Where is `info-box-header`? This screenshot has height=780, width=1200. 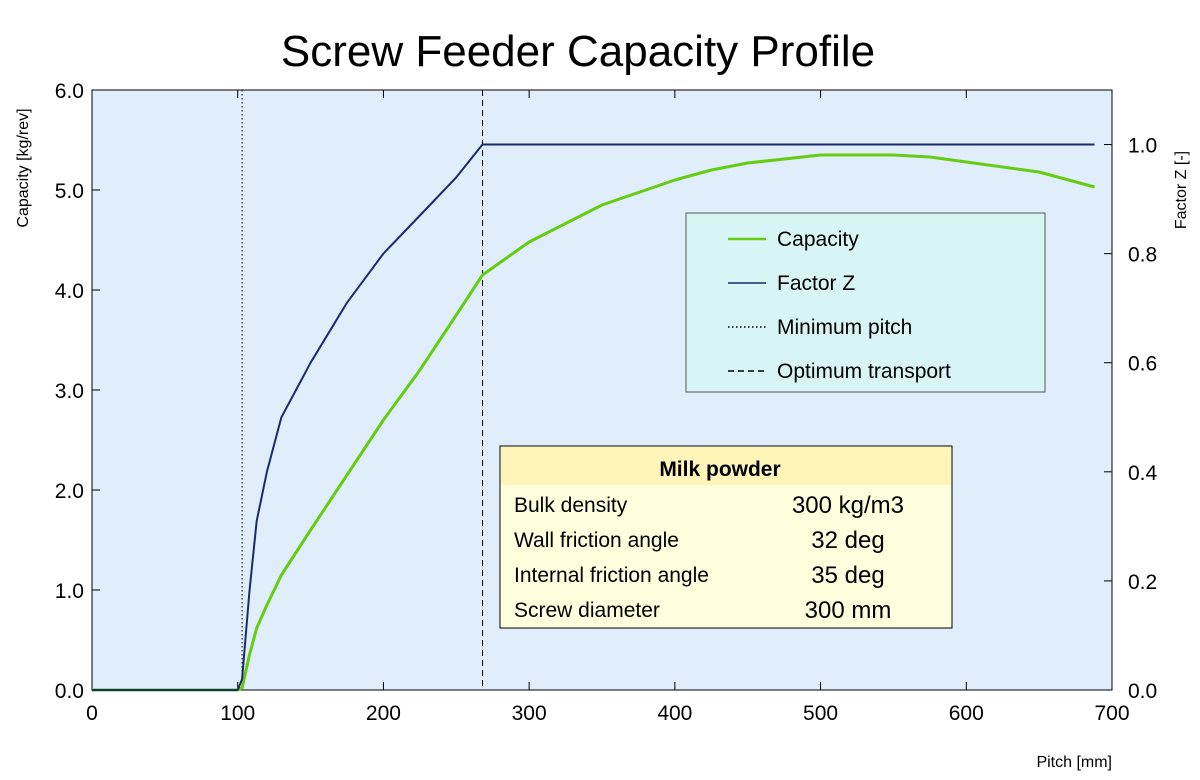 info-box-header is located at coordinates (726, 466).